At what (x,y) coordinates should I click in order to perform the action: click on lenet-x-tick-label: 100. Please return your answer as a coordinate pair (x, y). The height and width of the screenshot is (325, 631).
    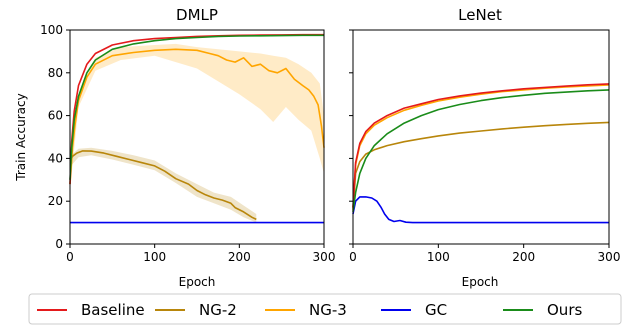
    Looking at the image, I should click on (438, 257).